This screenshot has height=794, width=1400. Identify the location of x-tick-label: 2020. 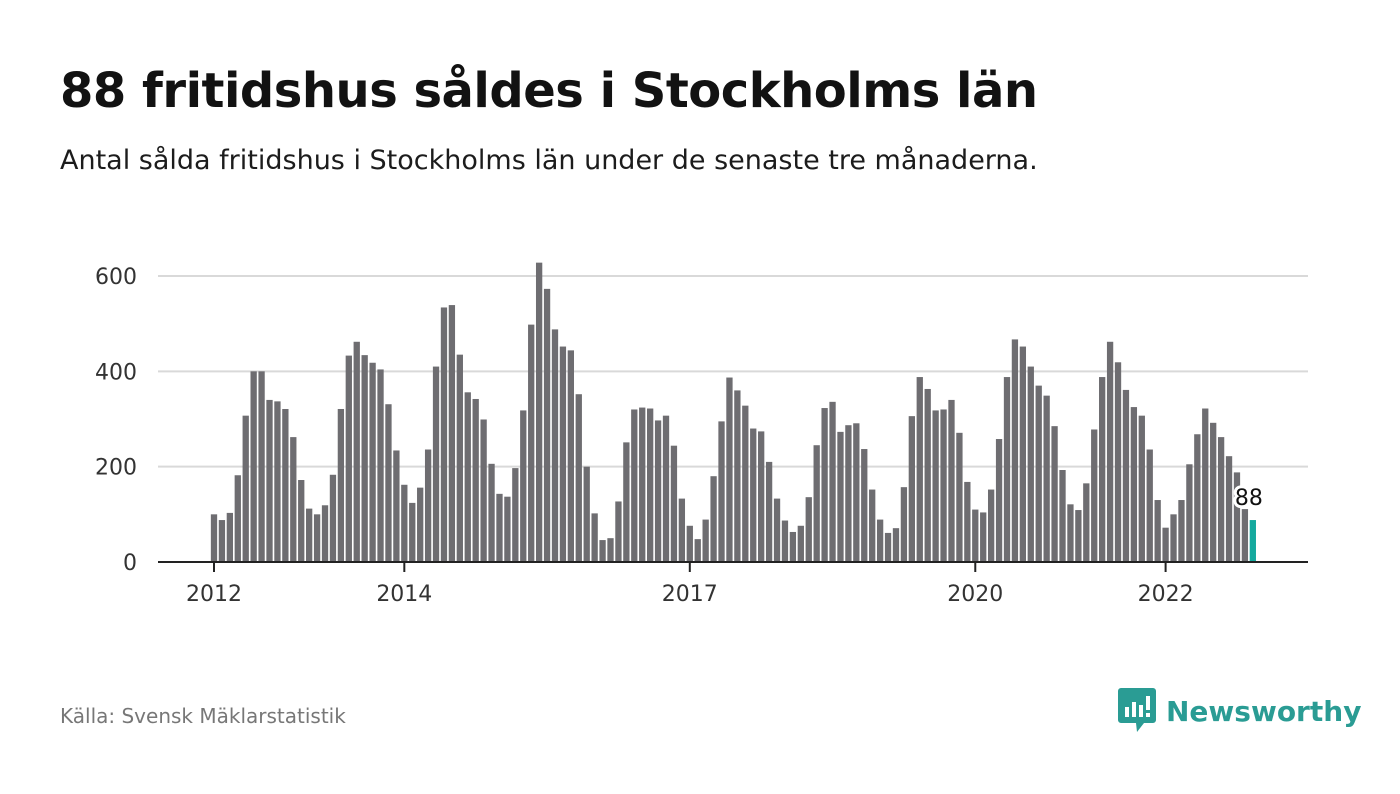
(975, 594).